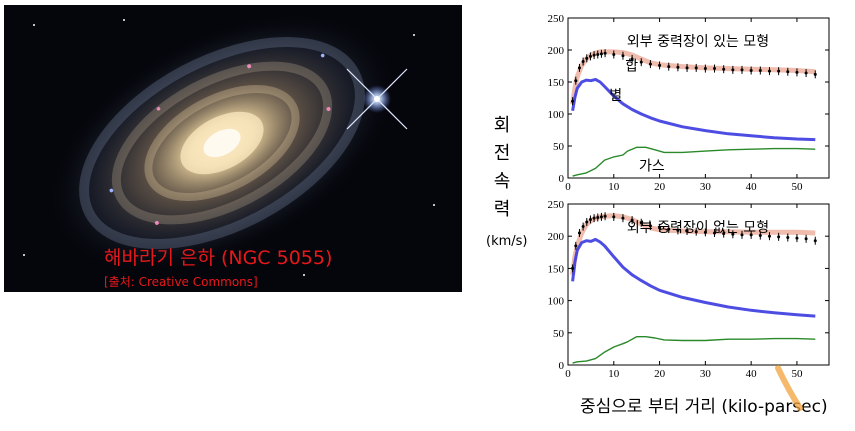  Describe the element at coordinates (693, 244) in the screenshot. I see `series-line-합` at that location.